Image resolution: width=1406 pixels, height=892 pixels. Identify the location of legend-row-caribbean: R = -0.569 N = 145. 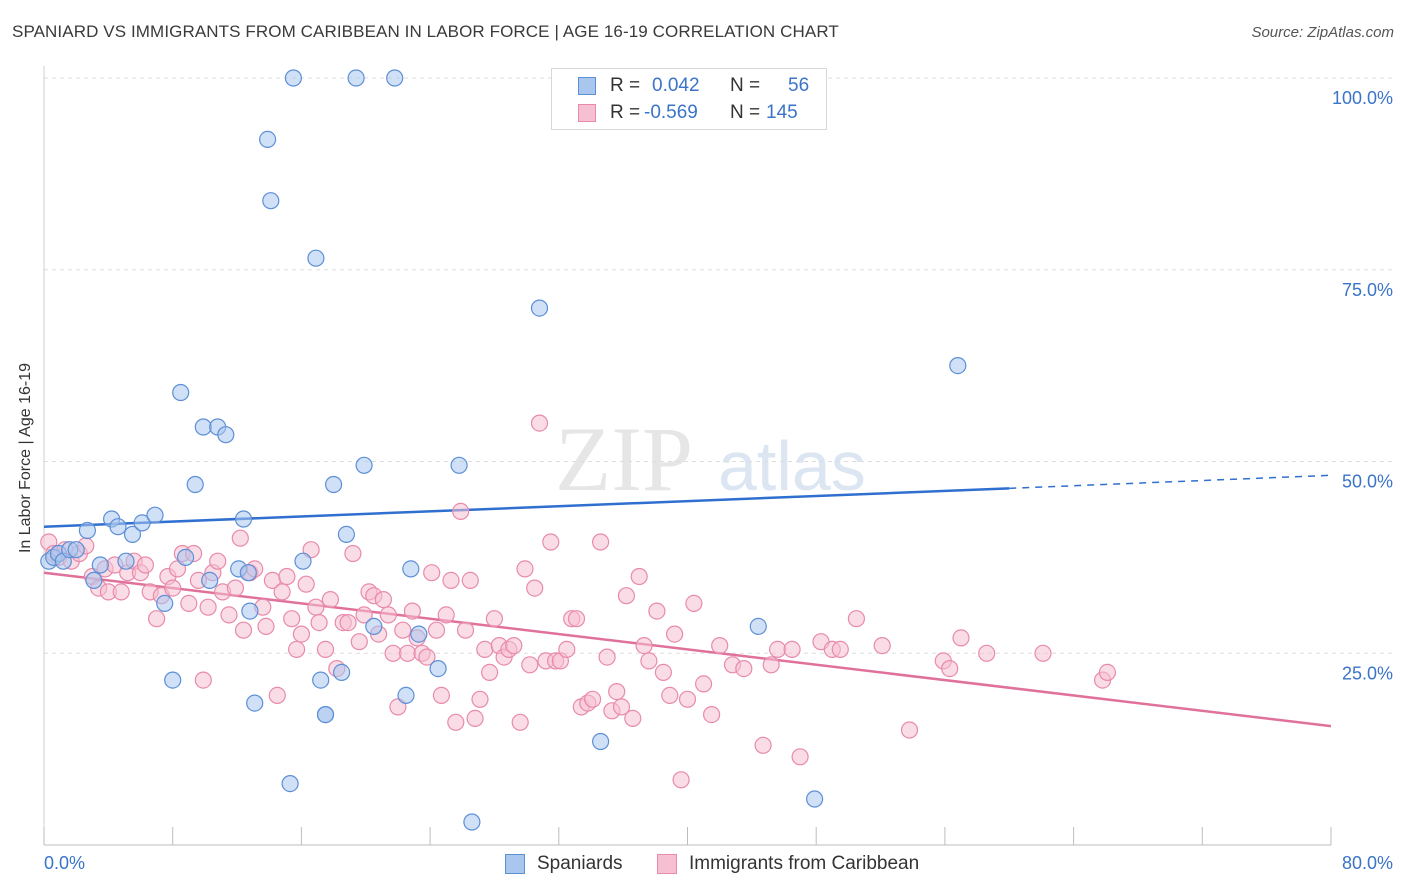
(689, 113).